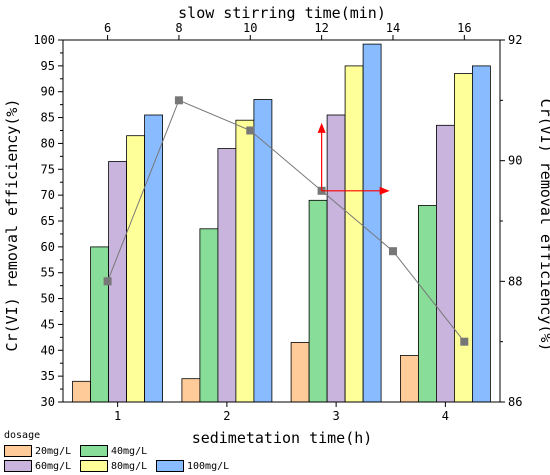 The image size is (550, 475). What do you see at coordinates (48, 118) in the screenshot?
I see `y-tick-label-85: 85` at bounding box center [48, 118].